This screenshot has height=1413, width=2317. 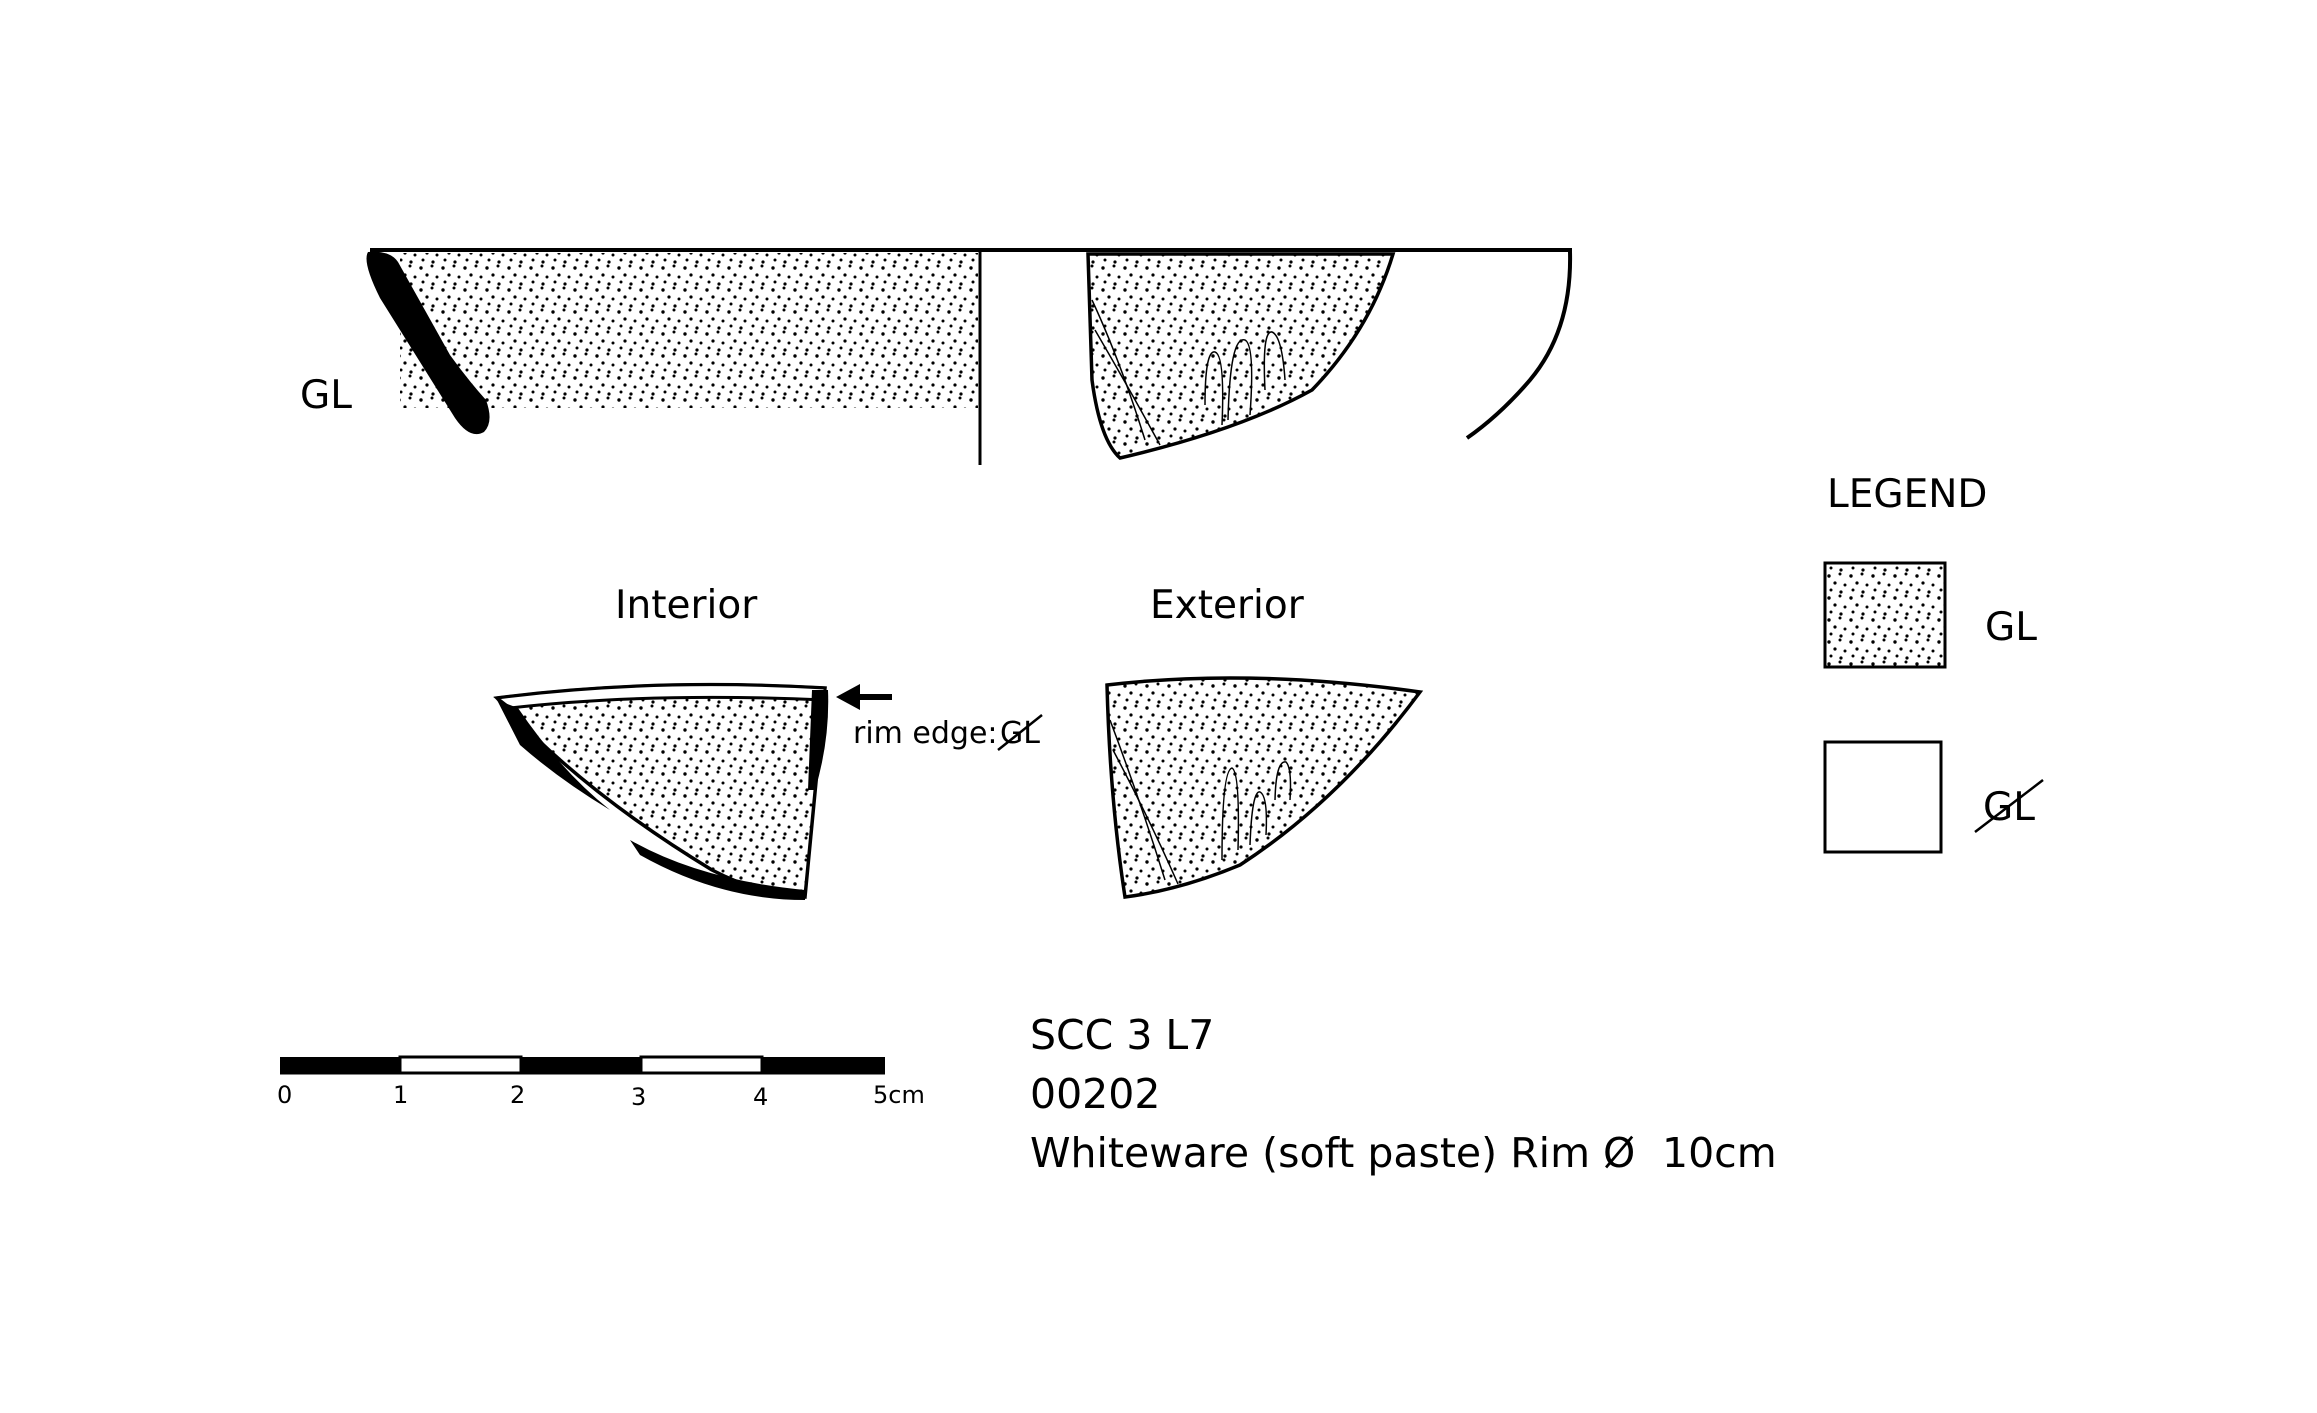 What do you see at coordinates (1122, 1035) in the screenshot?
I see `context-code: SCC 3 L7` at bounding box center [1122, 1035].